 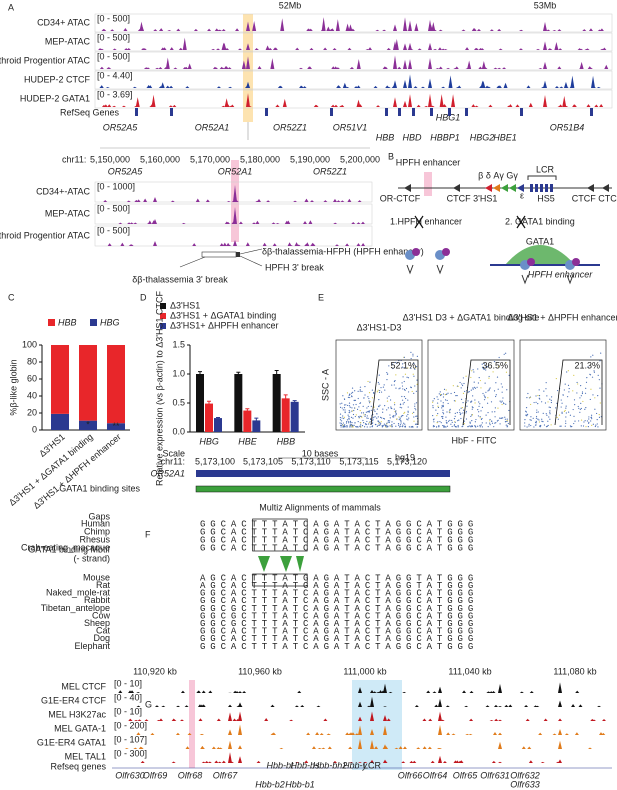 What do you see at coordinates (545, 5) in the screenshot?
I see `coord-label: 53Mb` at bounding box center [545, 5].